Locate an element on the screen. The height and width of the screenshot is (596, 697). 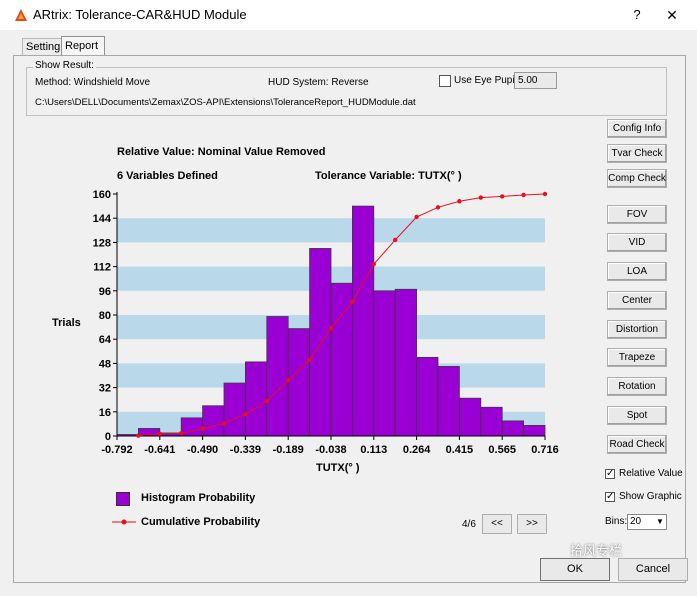
bins-label: Bins: is located at coordinates (616, 521).